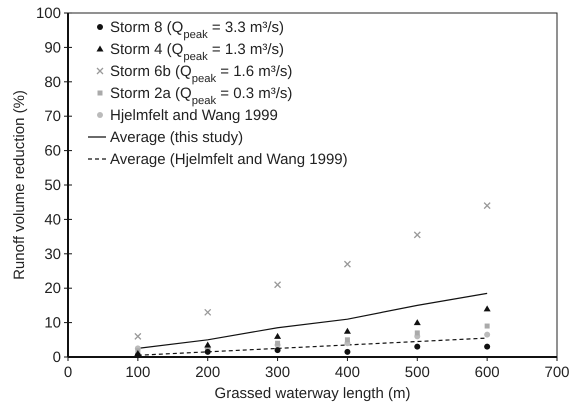 The image size is (574, 408). Describe the element at coordinates (229, 159) in the screenshot. I see `legend-label: Average (Hjelmfelt and Wang 1999)` at that location.